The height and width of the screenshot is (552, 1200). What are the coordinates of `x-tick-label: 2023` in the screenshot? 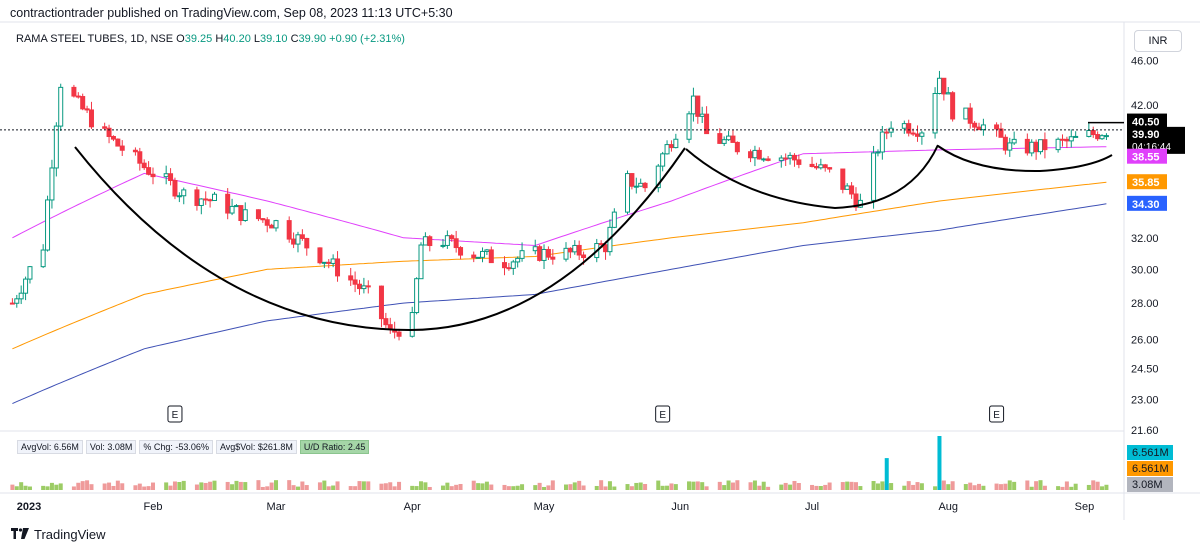 It's located at (29, 507).